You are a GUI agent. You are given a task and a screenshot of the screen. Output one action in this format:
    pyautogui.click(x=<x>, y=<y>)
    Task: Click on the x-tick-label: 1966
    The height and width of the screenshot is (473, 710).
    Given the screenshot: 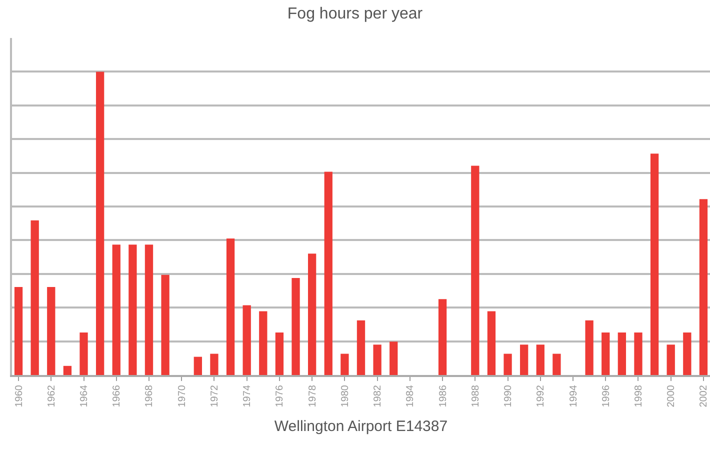 What is the action you would take?
    pyautogui.click(x=117, y=396)
    